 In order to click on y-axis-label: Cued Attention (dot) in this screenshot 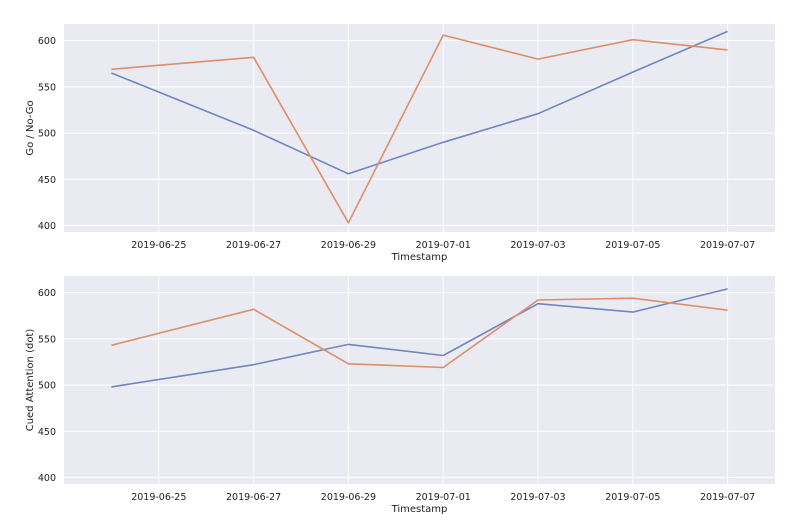, I will do `click(30, 380)`.